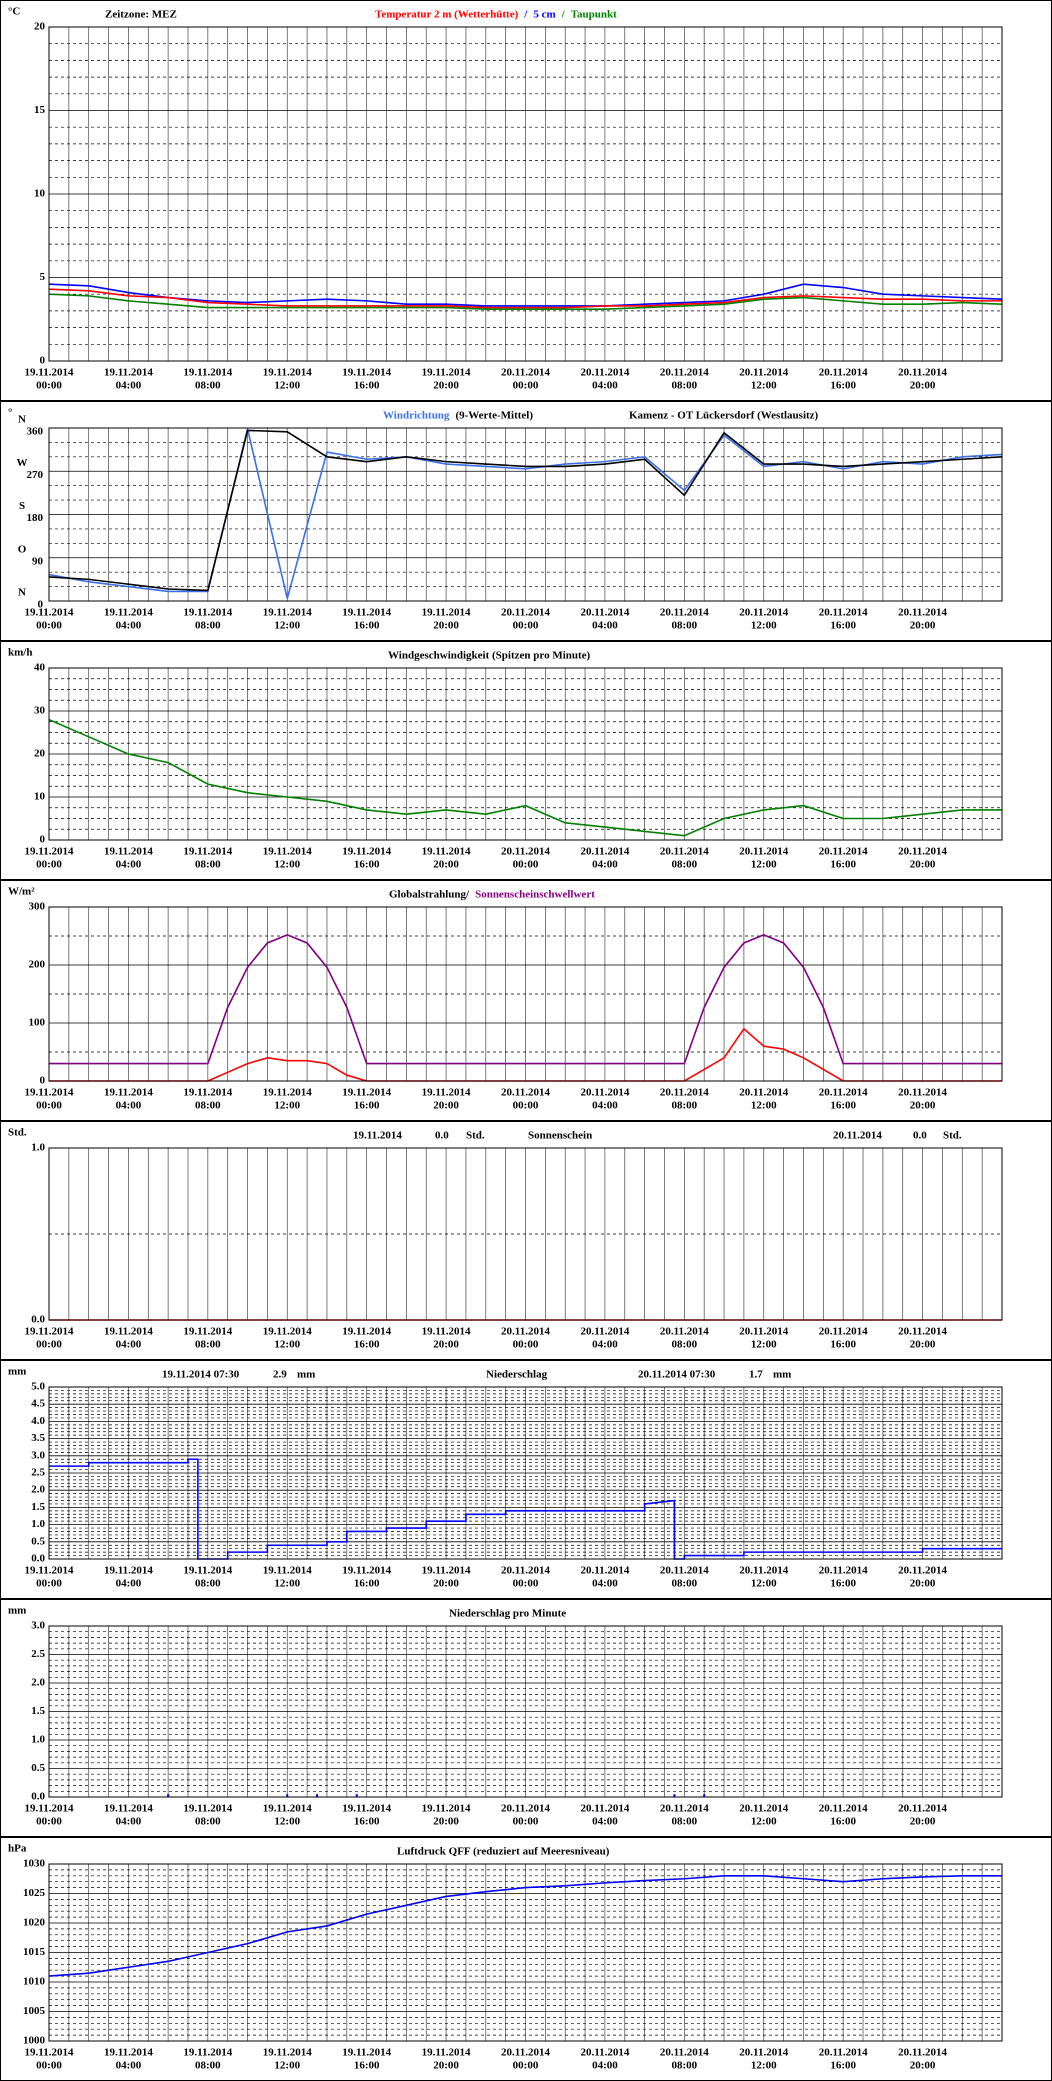 This screenshot has width=1052, height=2081. What do you see at coordinates (447, 15) in the screenshot?
I see `heading: Temperatur 2 m (Wetterhütte)` at bounding box center [447, 15].